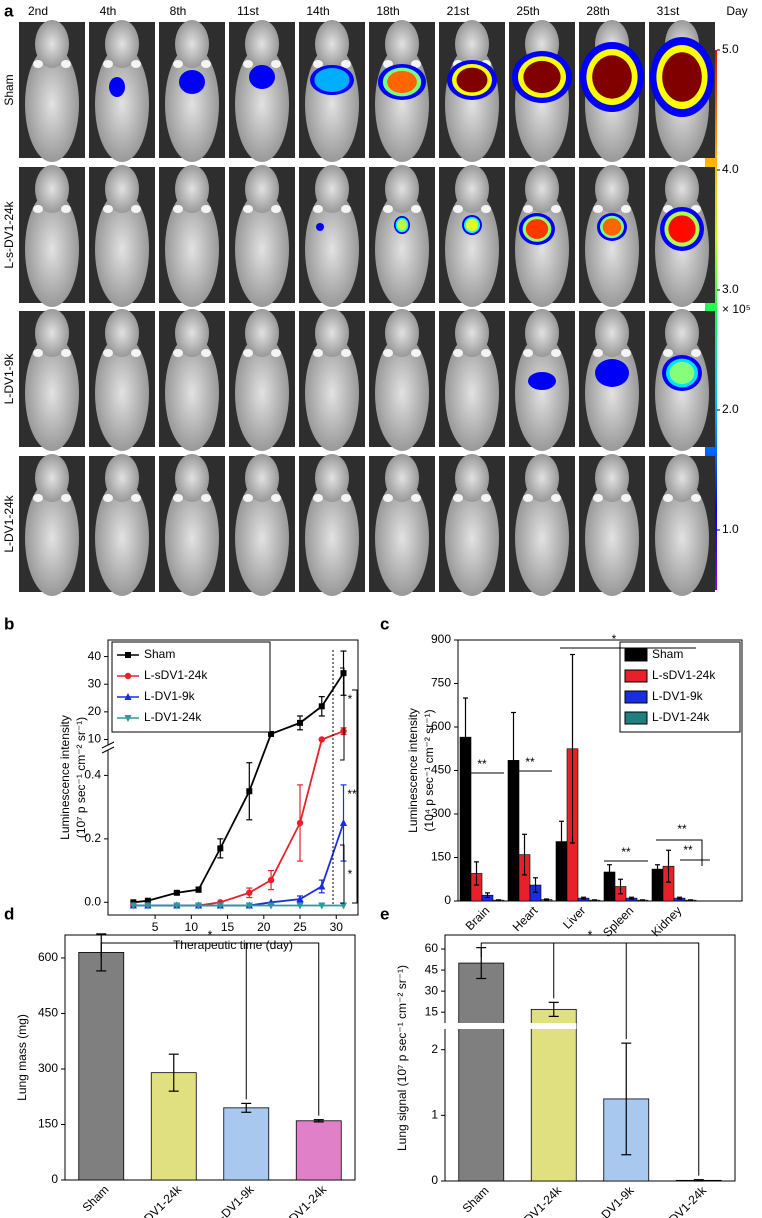 Image resolution: width=762 pixels, height=1218 pixels. I want to click on legend-swatch, so click(636, 676).